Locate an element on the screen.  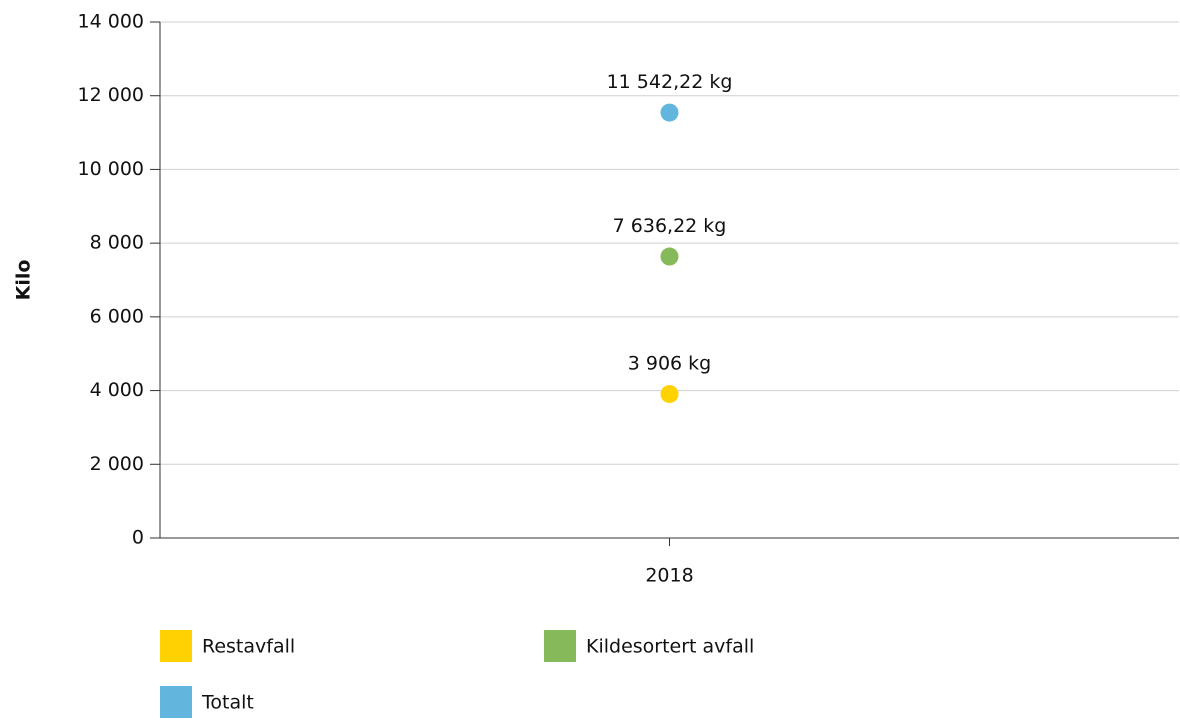
legend-label: Kildesortert avfall is located at coordinates (670, 647).